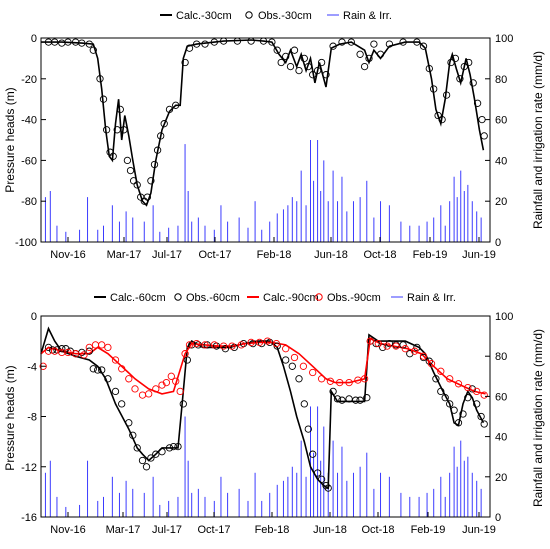  Describe the element at coordinates (10, 139) in the screenshot. I see `top-ylabel: Pressure heads (m)` at that location.